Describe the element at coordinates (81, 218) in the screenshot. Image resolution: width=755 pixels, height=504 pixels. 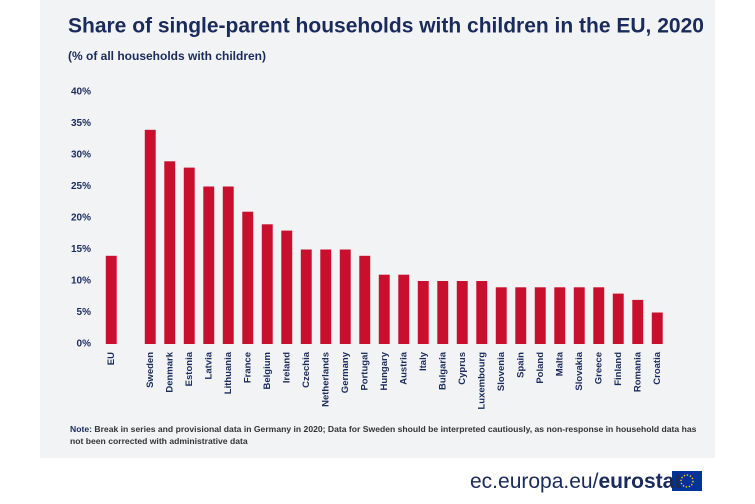
I see `y-tick-label: 20%` at that location.